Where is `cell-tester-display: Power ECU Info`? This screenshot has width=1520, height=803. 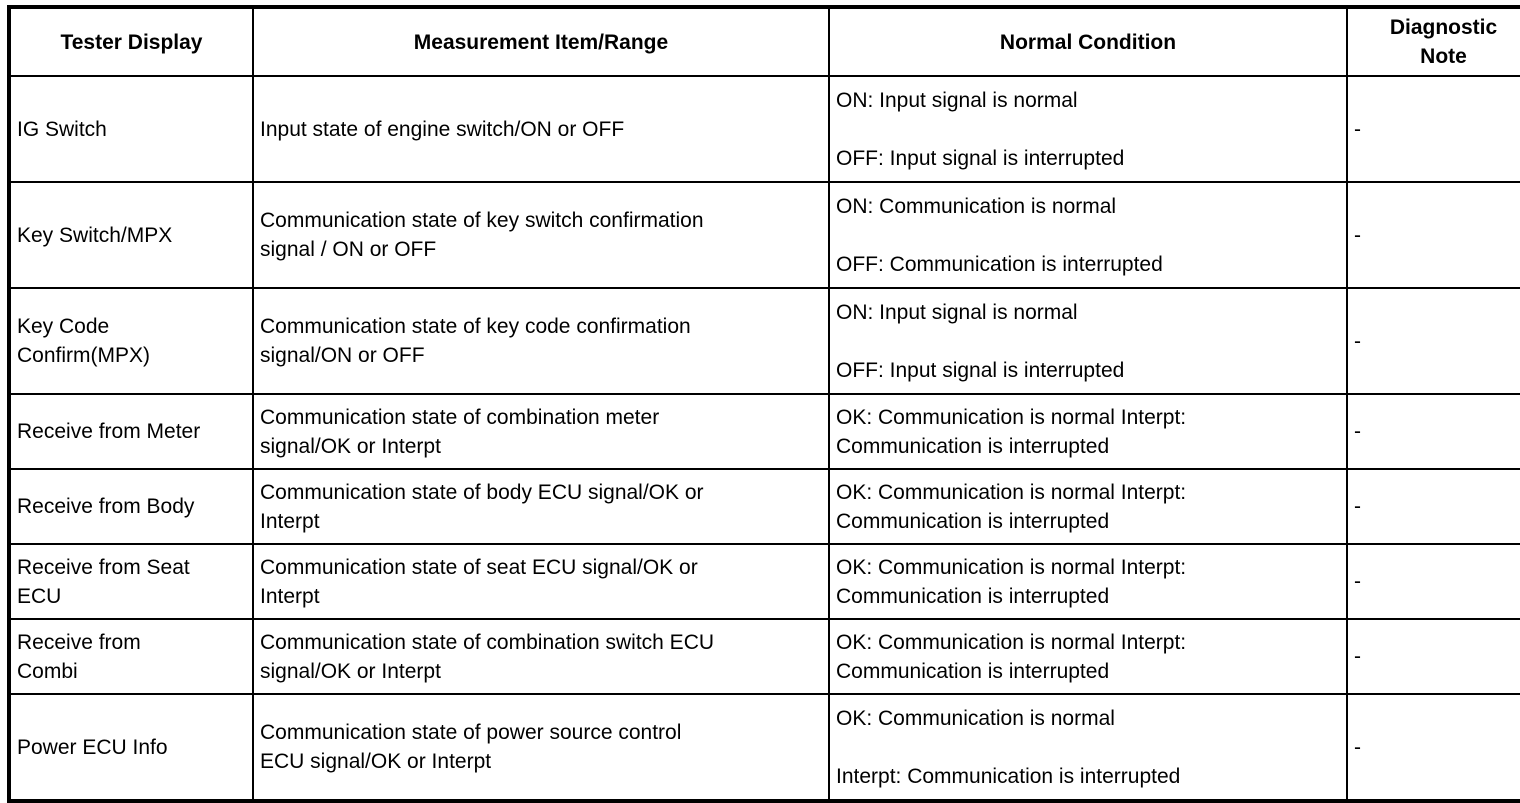
cell-tester-display: Power ECU Info is located at coordinates (131, 747).